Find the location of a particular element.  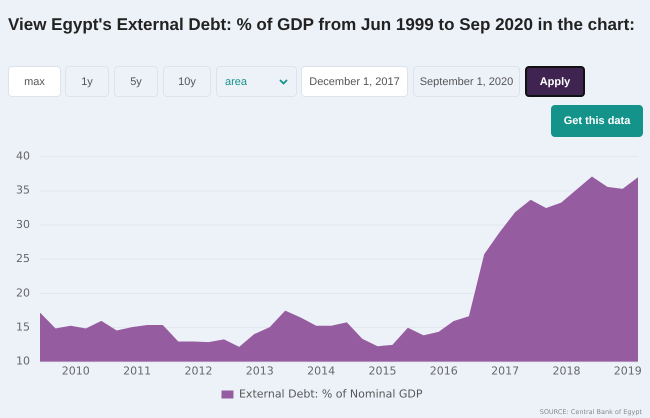

x-tick-label: 2010 is located at coordinates (76, 371).